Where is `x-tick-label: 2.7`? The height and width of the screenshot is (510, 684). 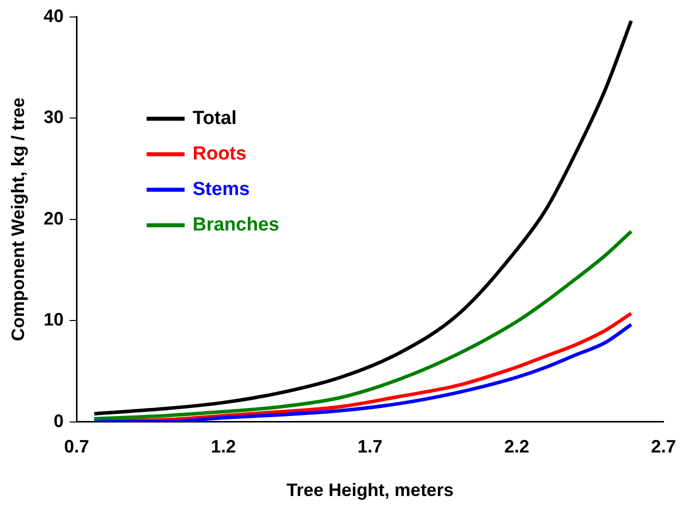 x-tick-label: 2.7 is located at coordinates (663, 446).